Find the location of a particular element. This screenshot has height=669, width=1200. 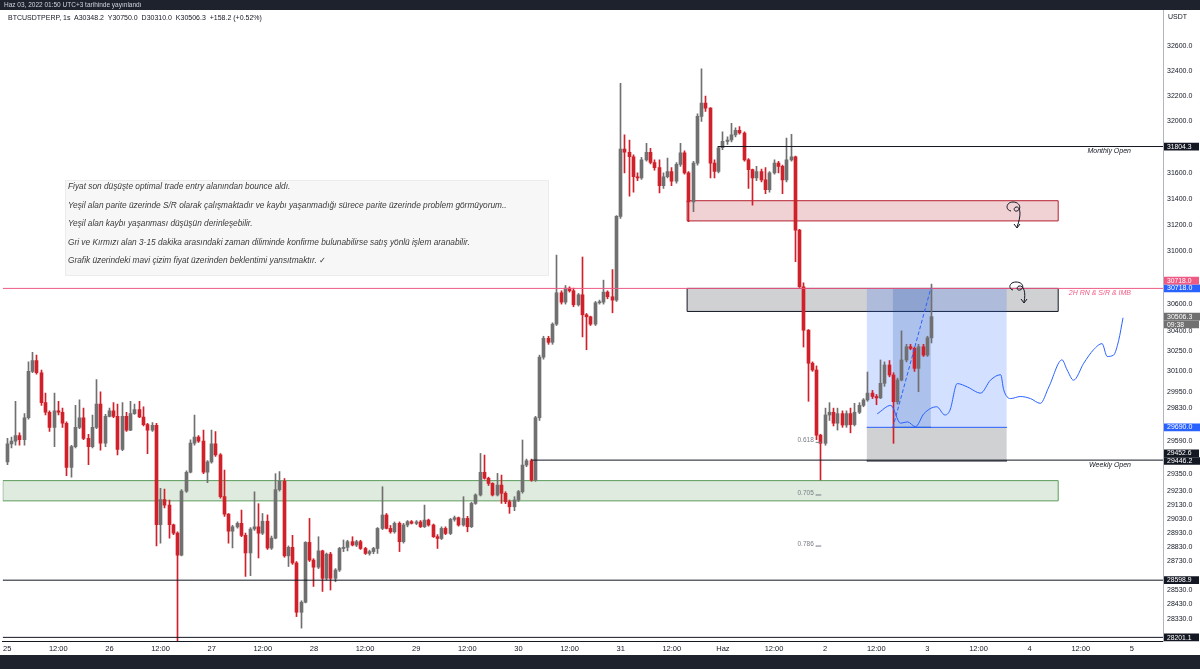

annotation: Gri ve Kırmızı alan 3-15 dakika arasındaki zaman diliminde konfirme bulunabilirse satış yönlü işlem aranabilir. is located at coordinates (269, 242).